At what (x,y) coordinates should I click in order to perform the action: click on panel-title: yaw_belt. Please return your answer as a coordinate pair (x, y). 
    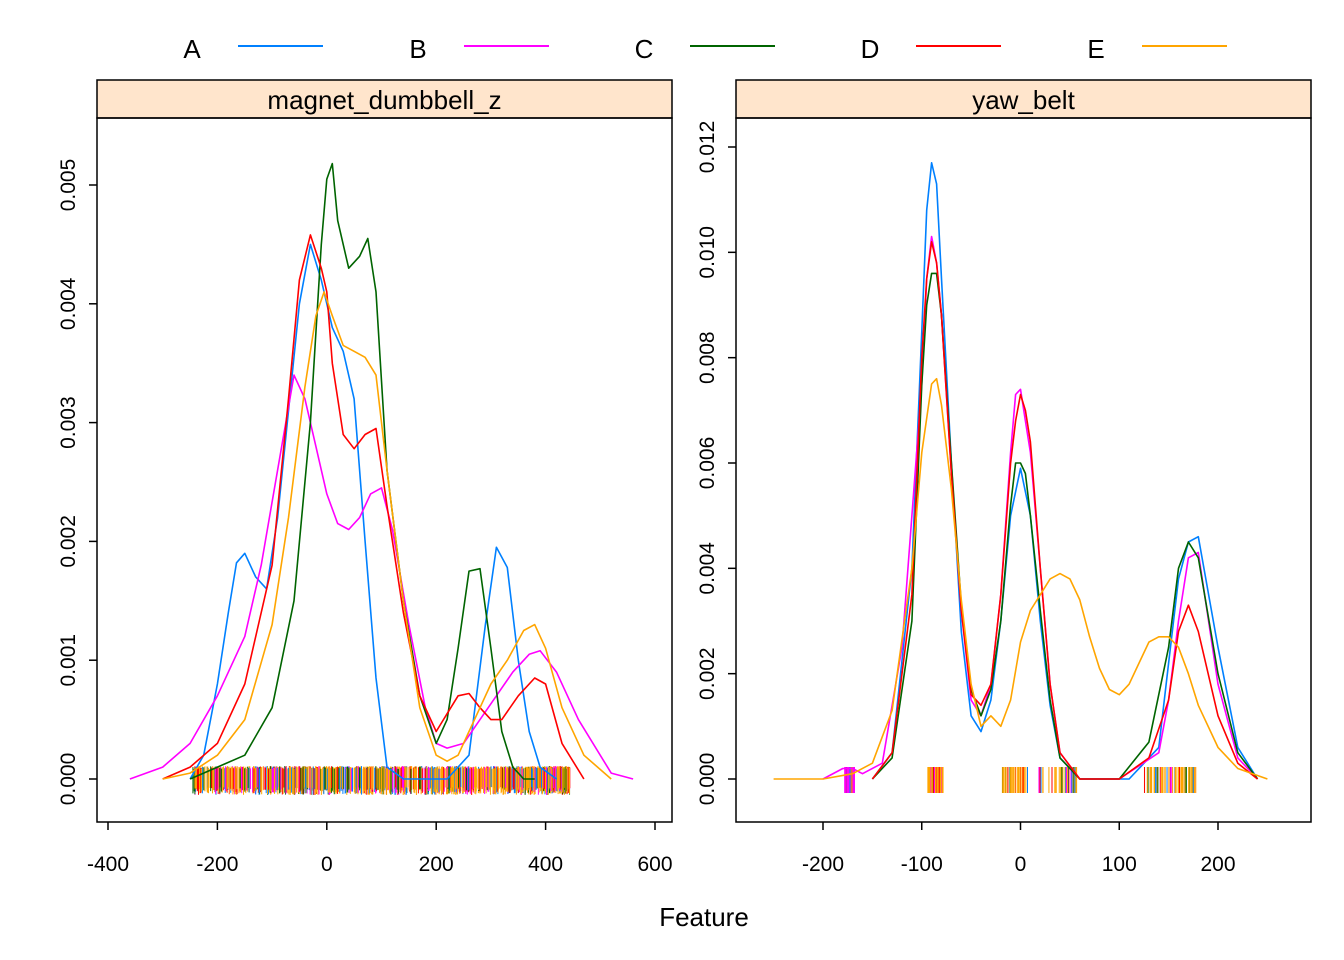
    Looking at the image, I should click on (1023, 100).